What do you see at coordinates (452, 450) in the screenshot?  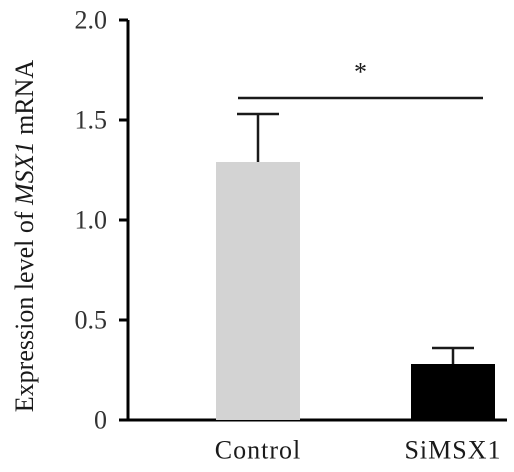 I see `x-tick-label: SiMSX1` at bounding box center [452, 450].